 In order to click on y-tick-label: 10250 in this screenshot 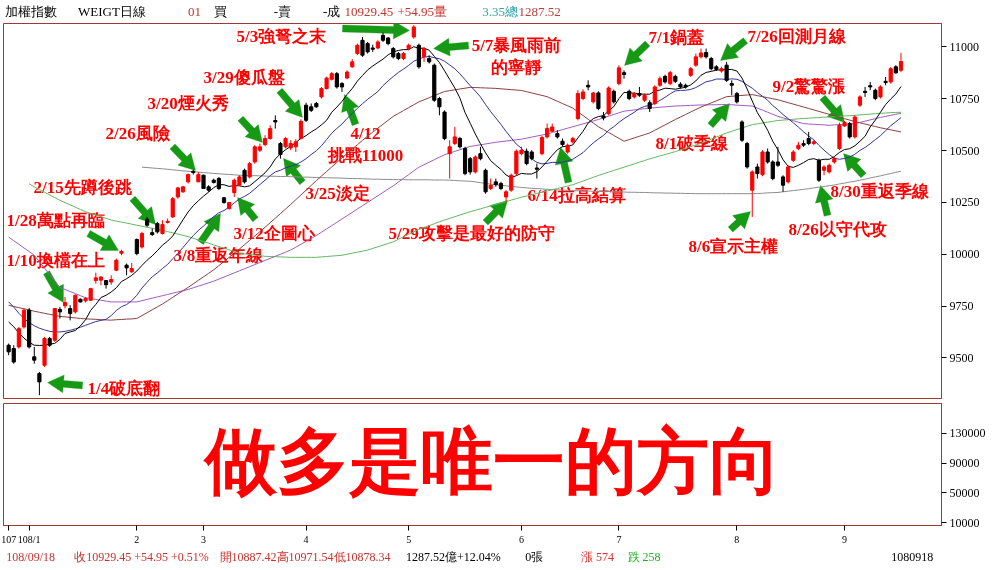, I will do `click(964, 202)`.